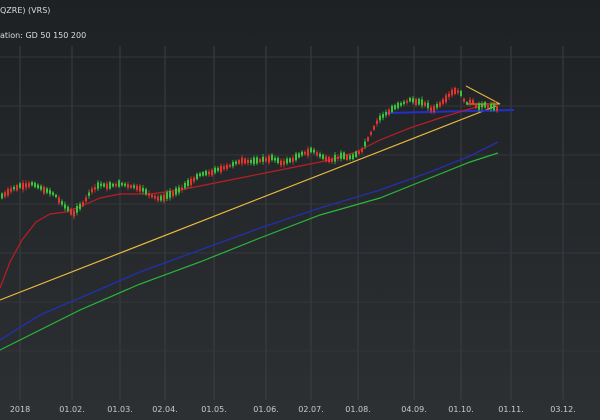 Image resolution: width=600 pixels, height=420 pixels. Describe the element at coordinates (510, 409) in the screenshot. I see `x-tick-label: 01.11.` at that location.